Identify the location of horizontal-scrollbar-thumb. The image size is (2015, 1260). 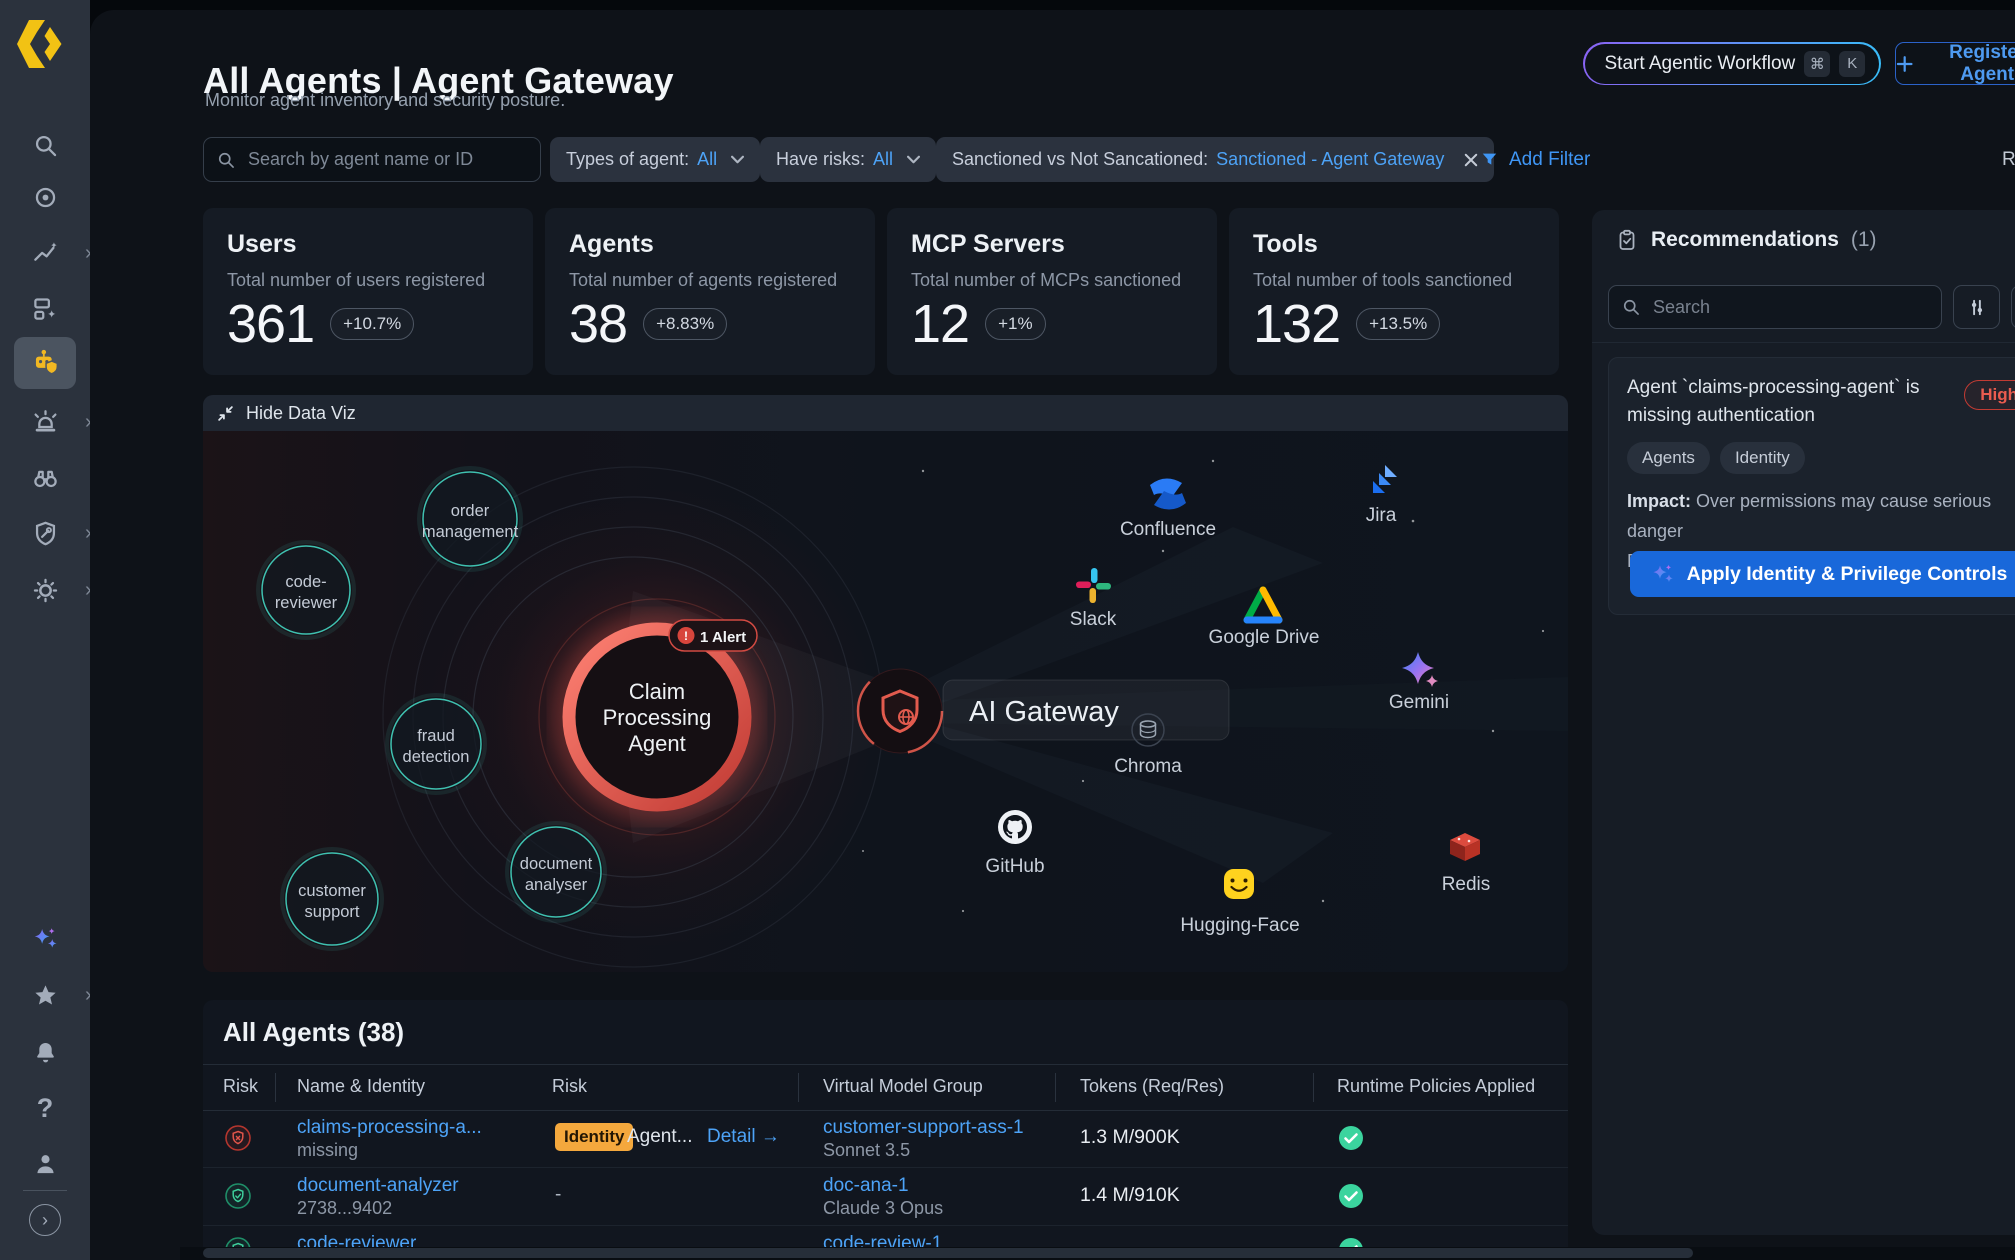
(948, 1253).